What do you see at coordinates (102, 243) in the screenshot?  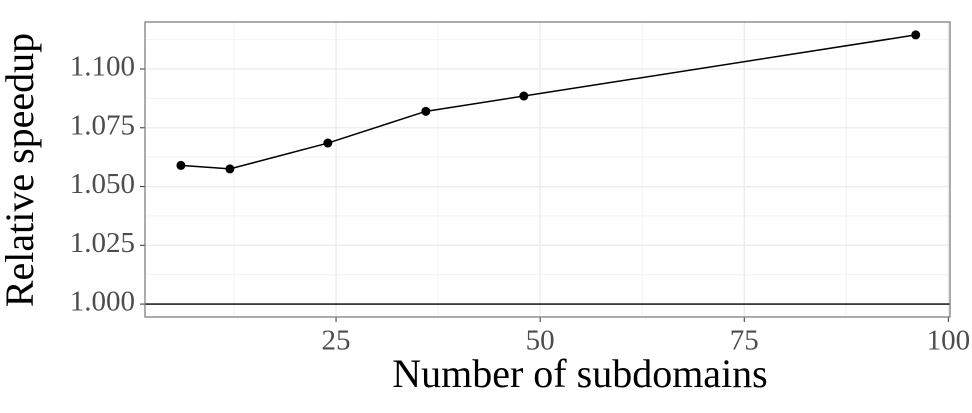 I see `y-tick-label: 1.025` at bounding box center [102, 243].